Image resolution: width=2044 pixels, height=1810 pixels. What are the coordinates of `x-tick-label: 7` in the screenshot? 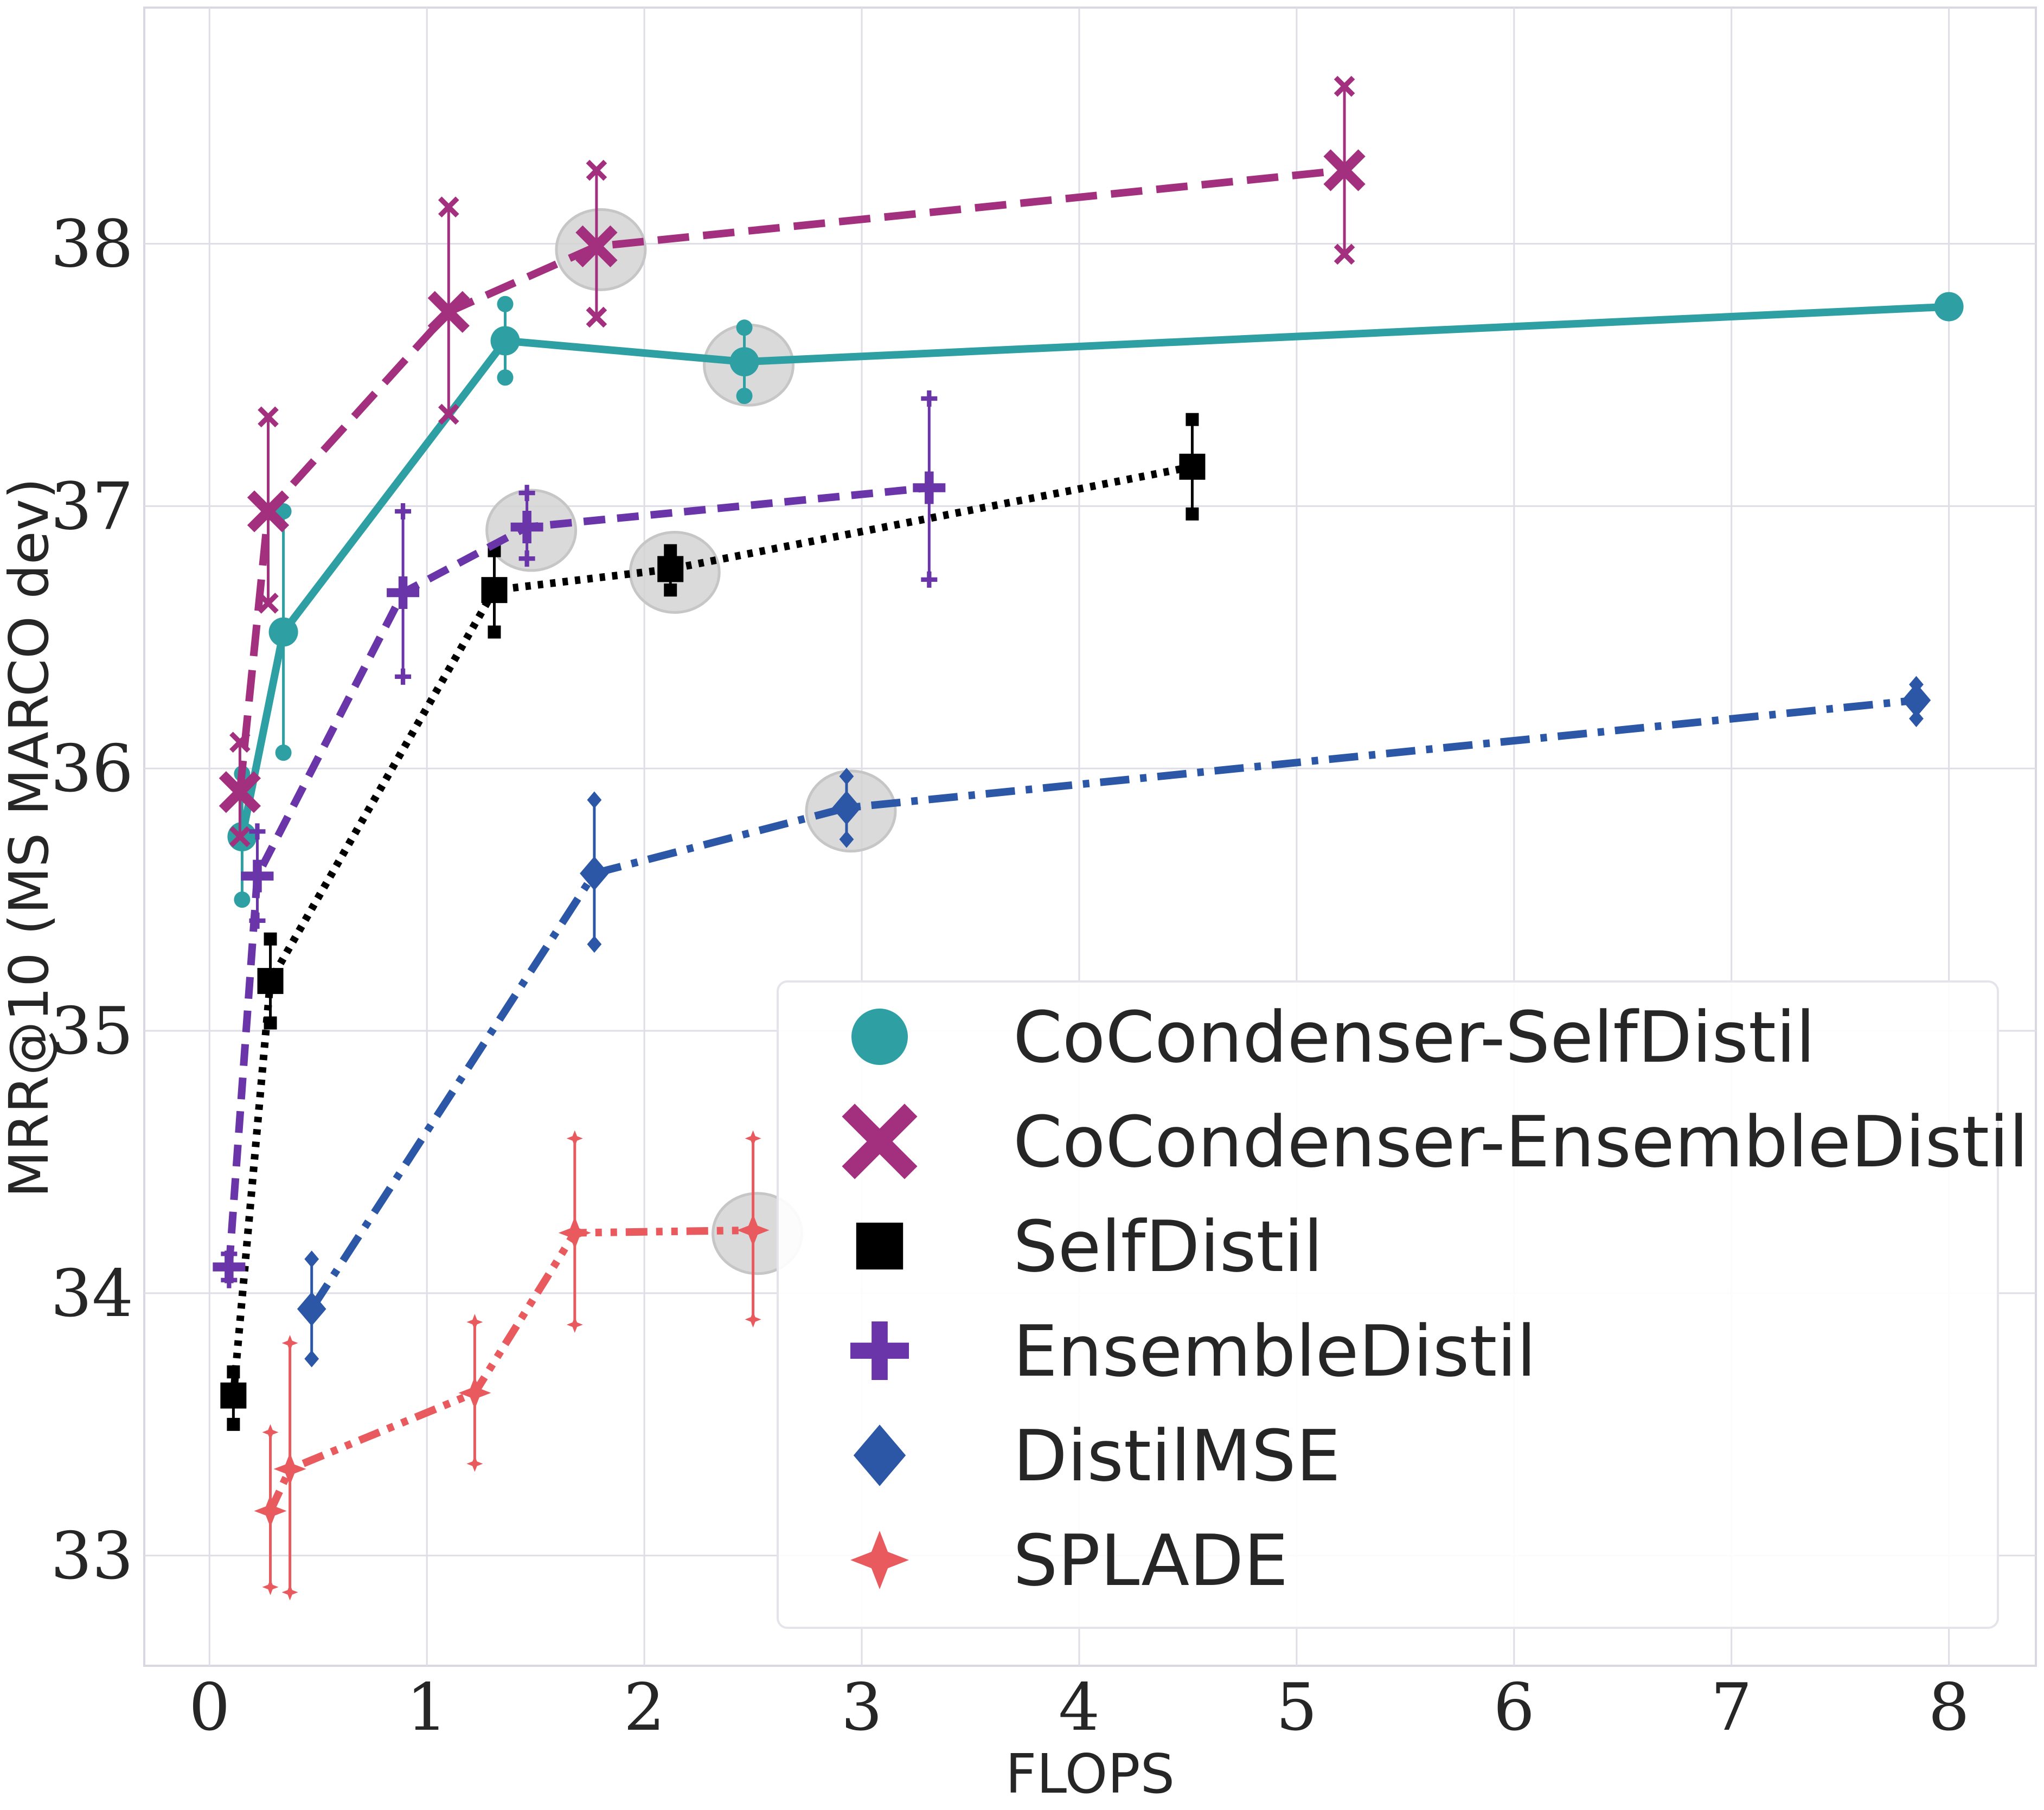 It's located at (1731, 1707).